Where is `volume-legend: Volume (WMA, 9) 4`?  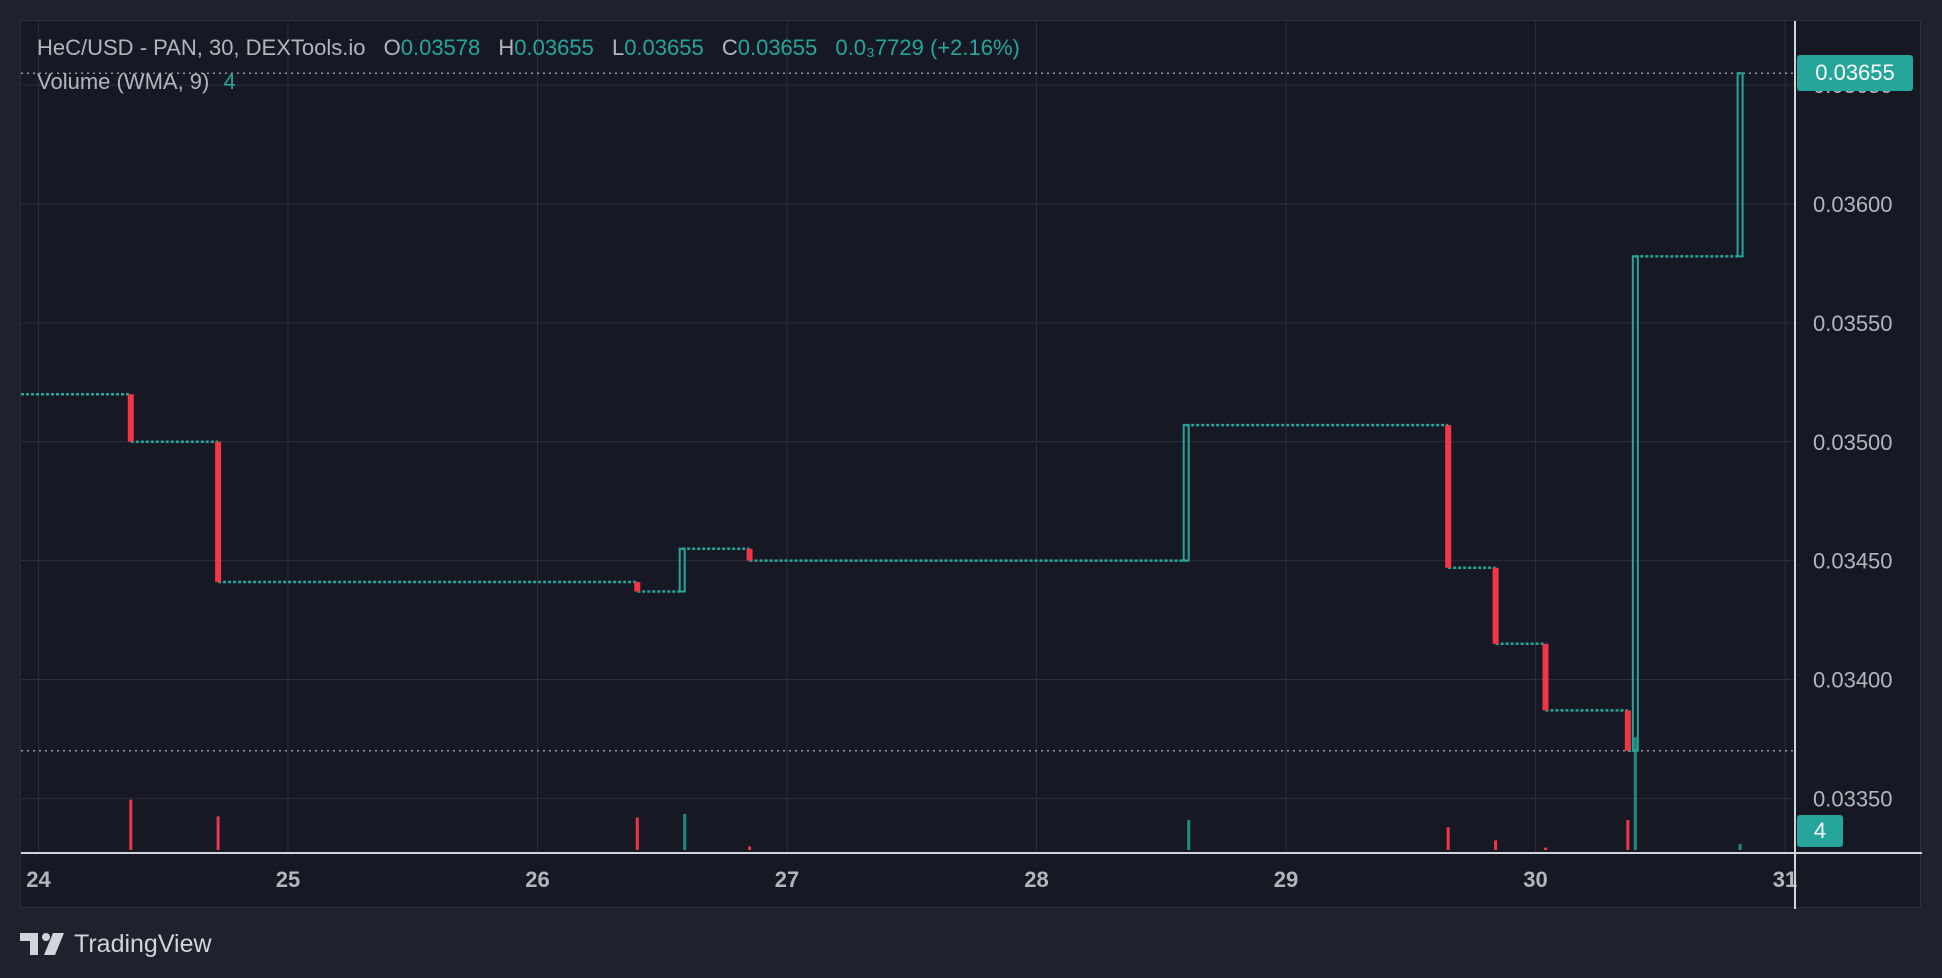 volume-legend: Volume (WMA, 9) 4 is located at coordinates (136, 82).